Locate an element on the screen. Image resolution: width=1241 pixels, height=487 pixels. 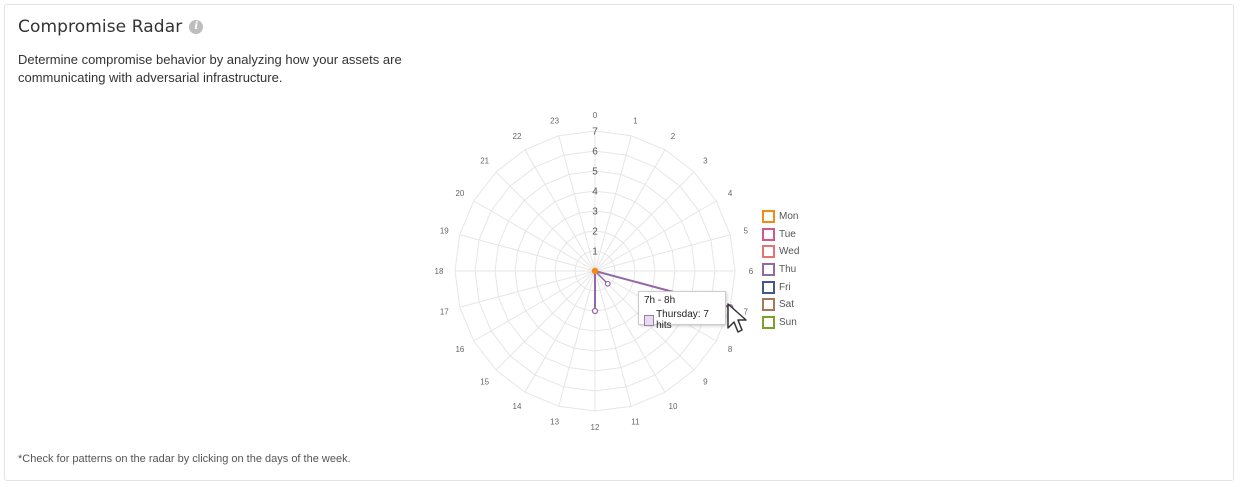
hour-label-22: 22 is located at coordinates (517, 136).